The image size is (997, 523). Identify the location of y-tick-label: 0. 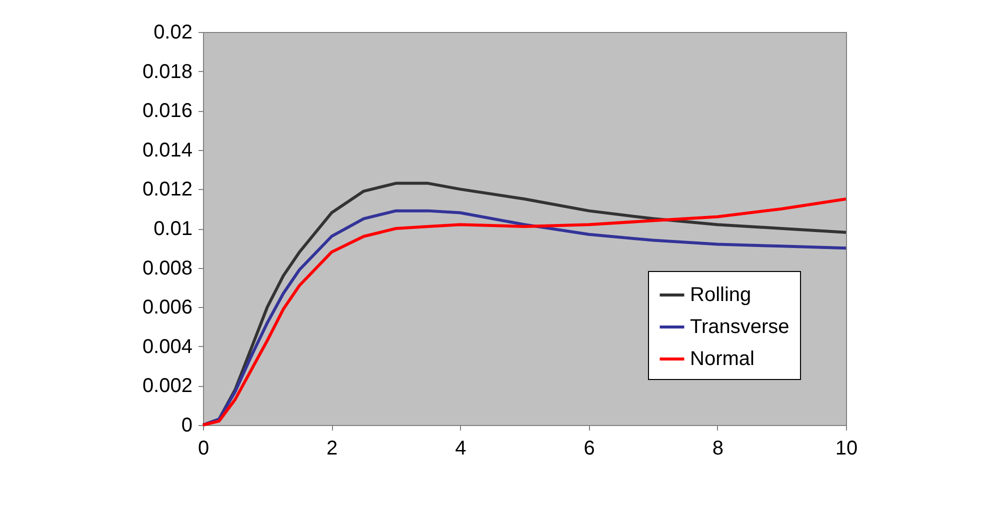
(186, 425).